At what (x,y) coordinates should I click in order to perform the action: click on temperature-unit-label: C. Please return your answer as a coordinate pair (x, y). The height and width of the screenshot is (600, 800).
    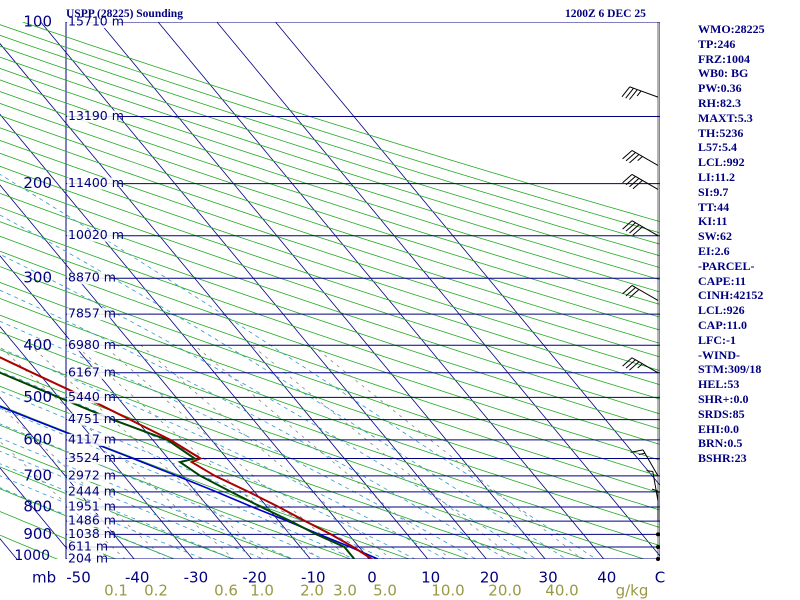
    Looking at the image, I should click on (660, 578).